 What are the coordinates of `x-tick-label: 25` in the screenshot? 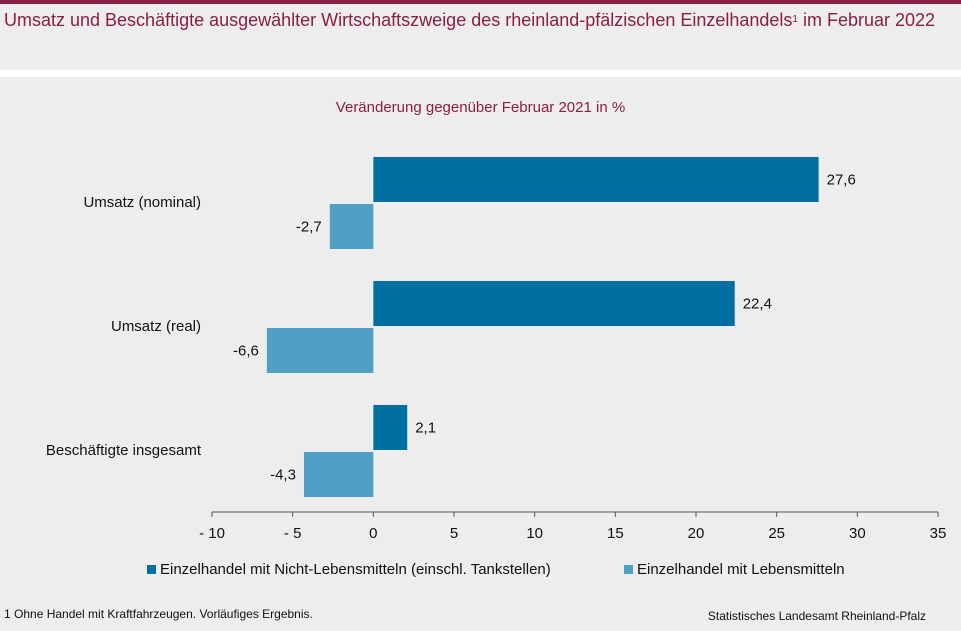 It's located at (776, 533).